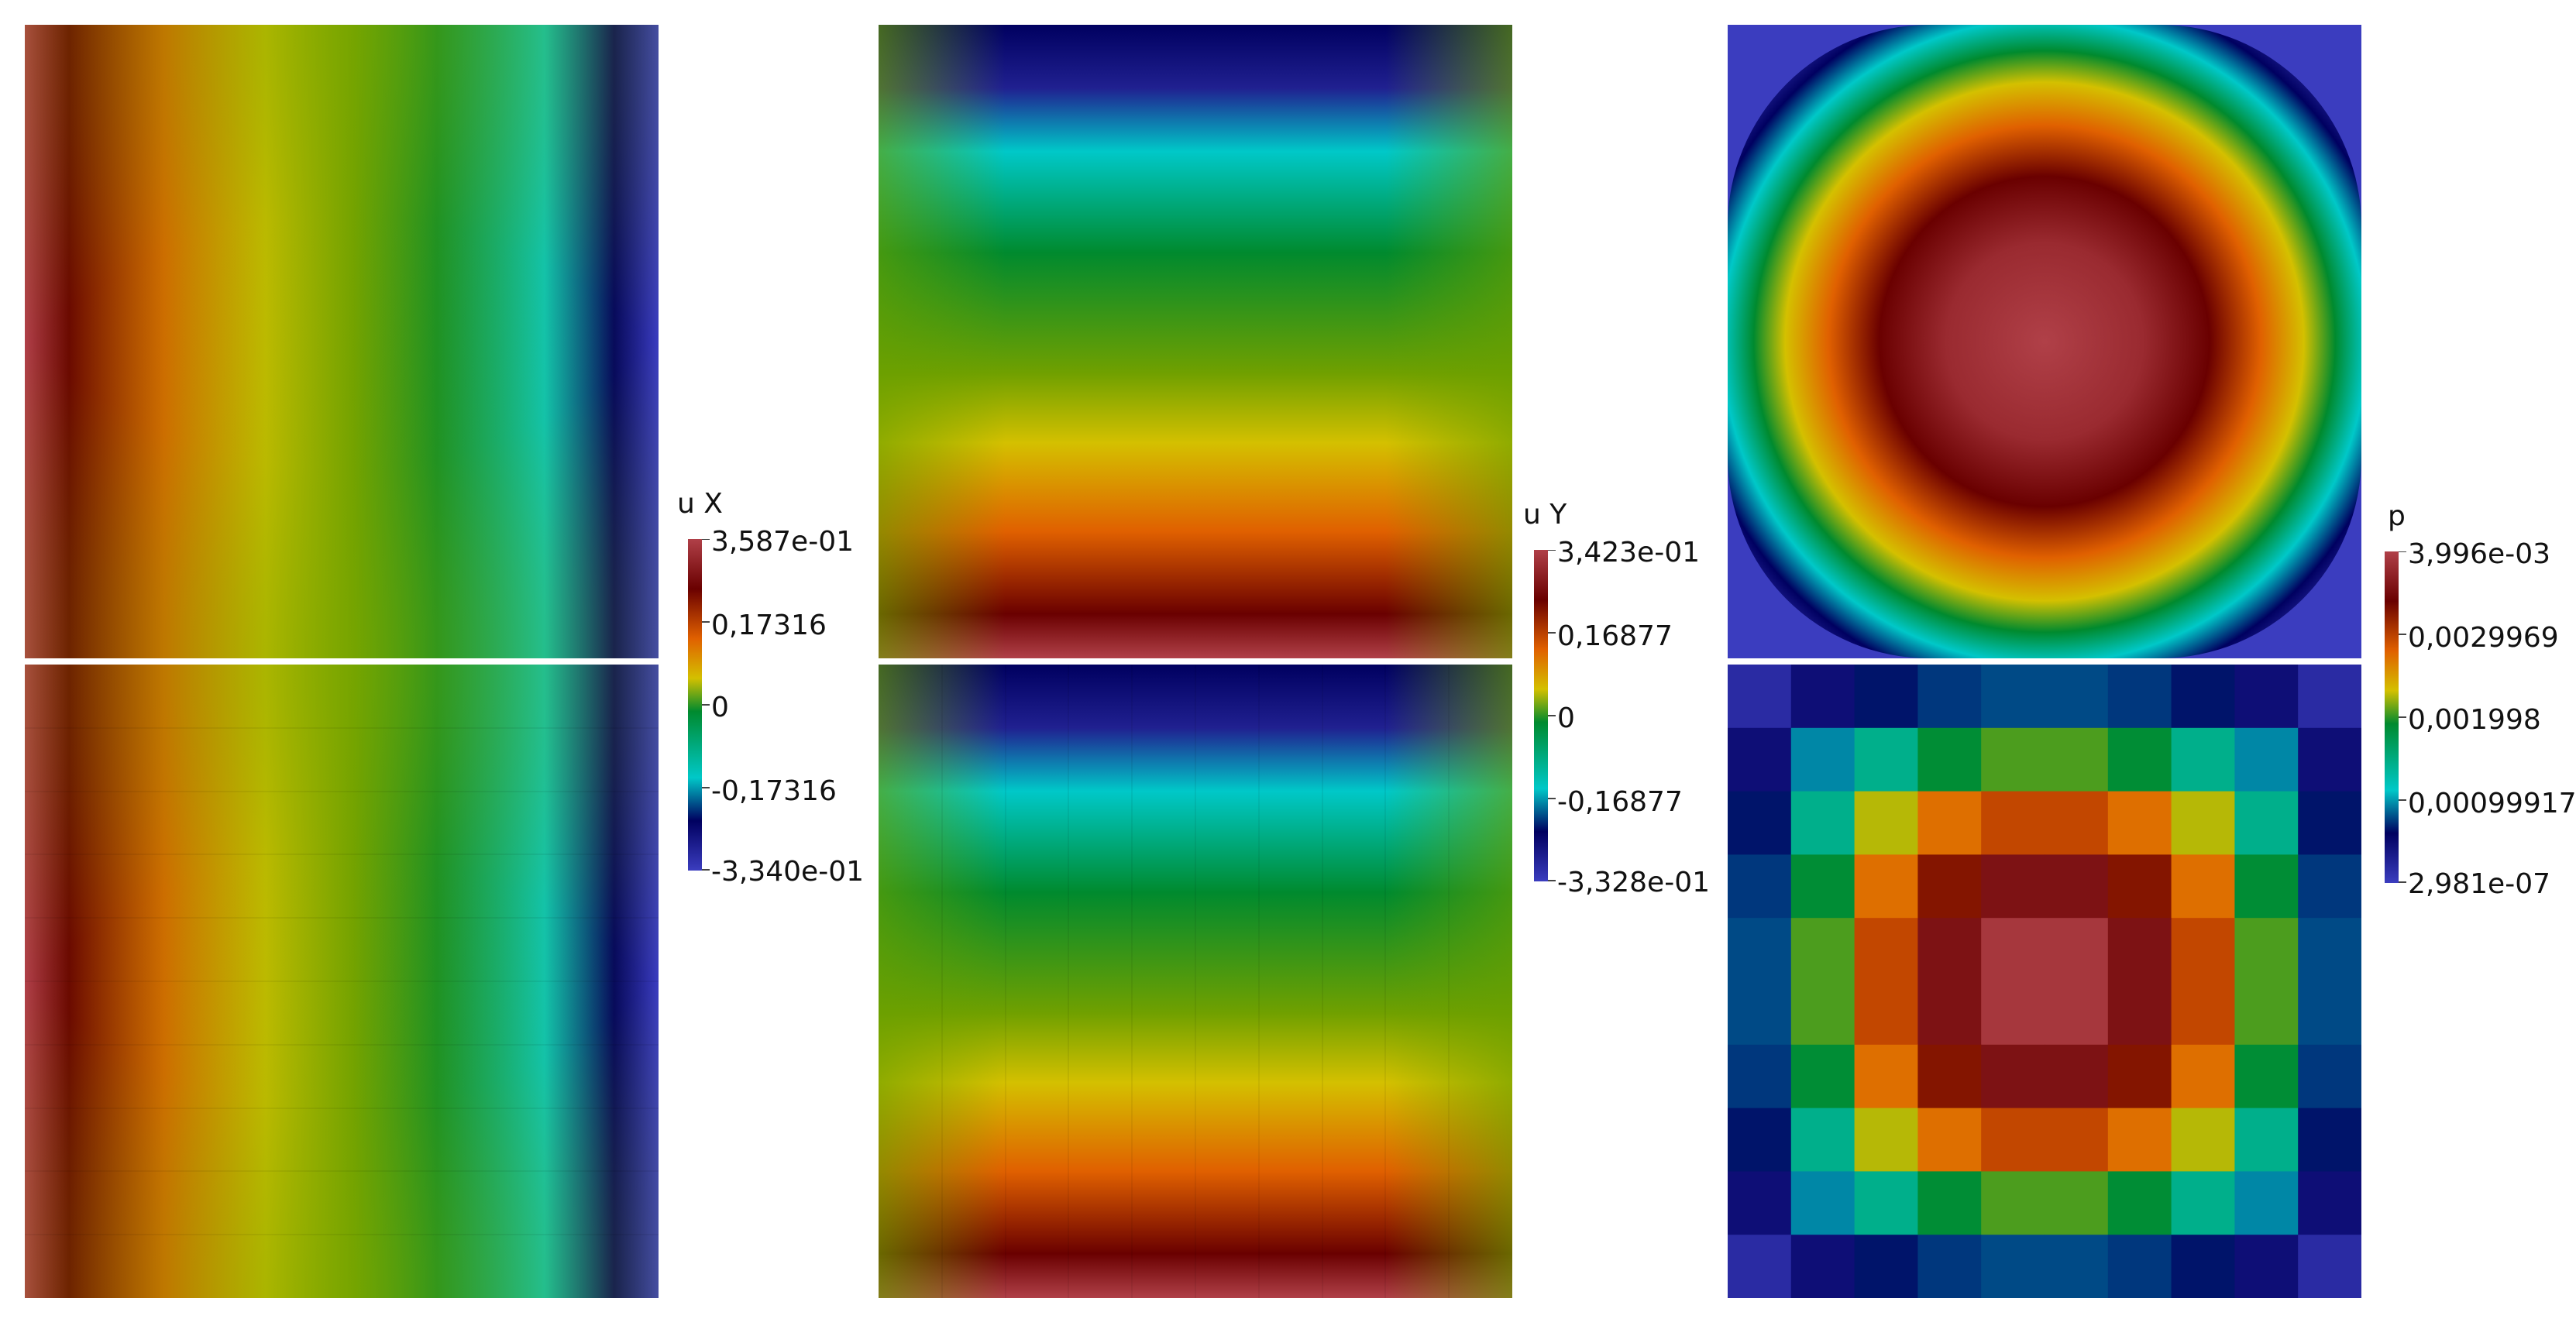 This screenshot has width=2576, height=1319. What do you see at coordinates (342, 981) in the screenshot?
I see `ux-bottom-field` at bounding box center [342, 981].